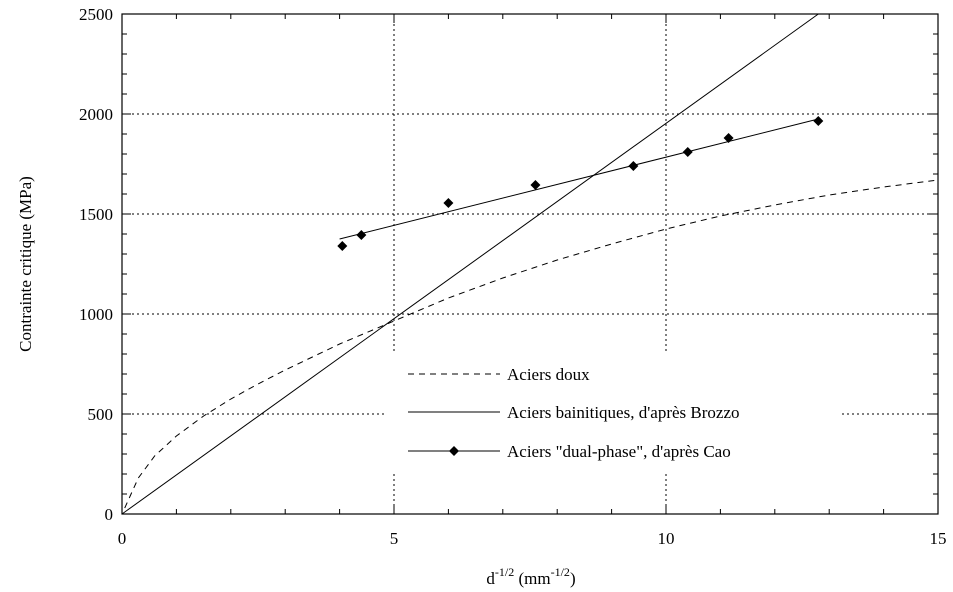 The height and width of the screenshot is (592, 953). I want to click on x-tick-label-10: 10, so click(666, 538).